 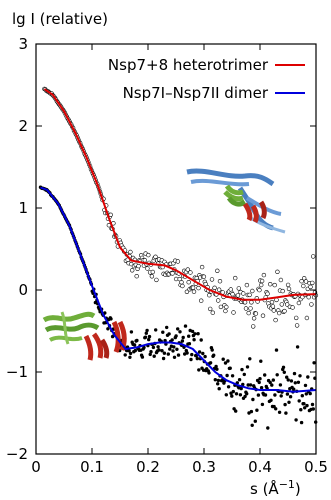 What do you see at coordinates (275, 488) in the screenshot?
I see `svg-text: s (Å−1)` at bounding box center [275, 488].